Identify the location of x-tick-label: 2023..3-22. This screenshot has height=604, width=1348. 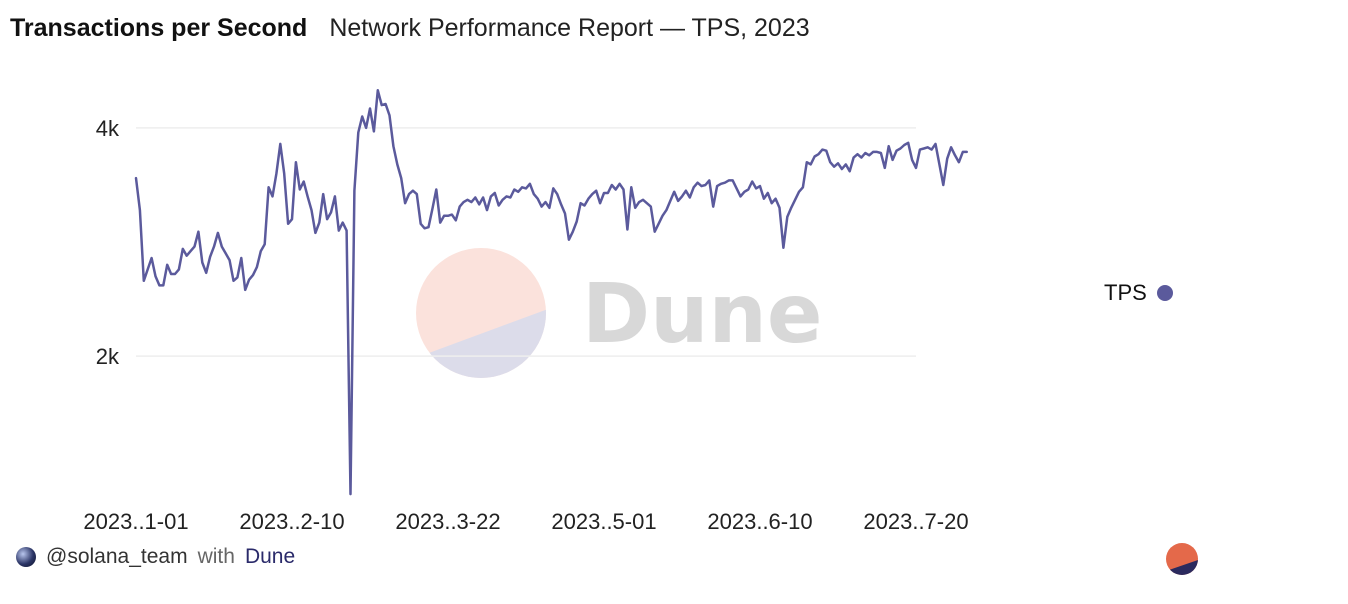
(447, 521).